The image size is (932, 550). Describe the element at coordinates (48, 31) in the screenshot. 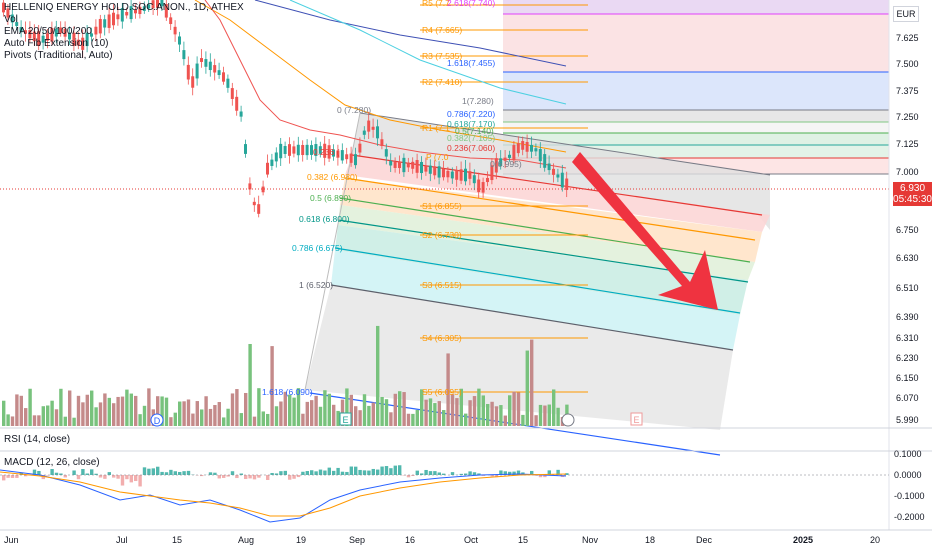

I see `ema-indicator-label: EMA 20/50/100/200` at that location.